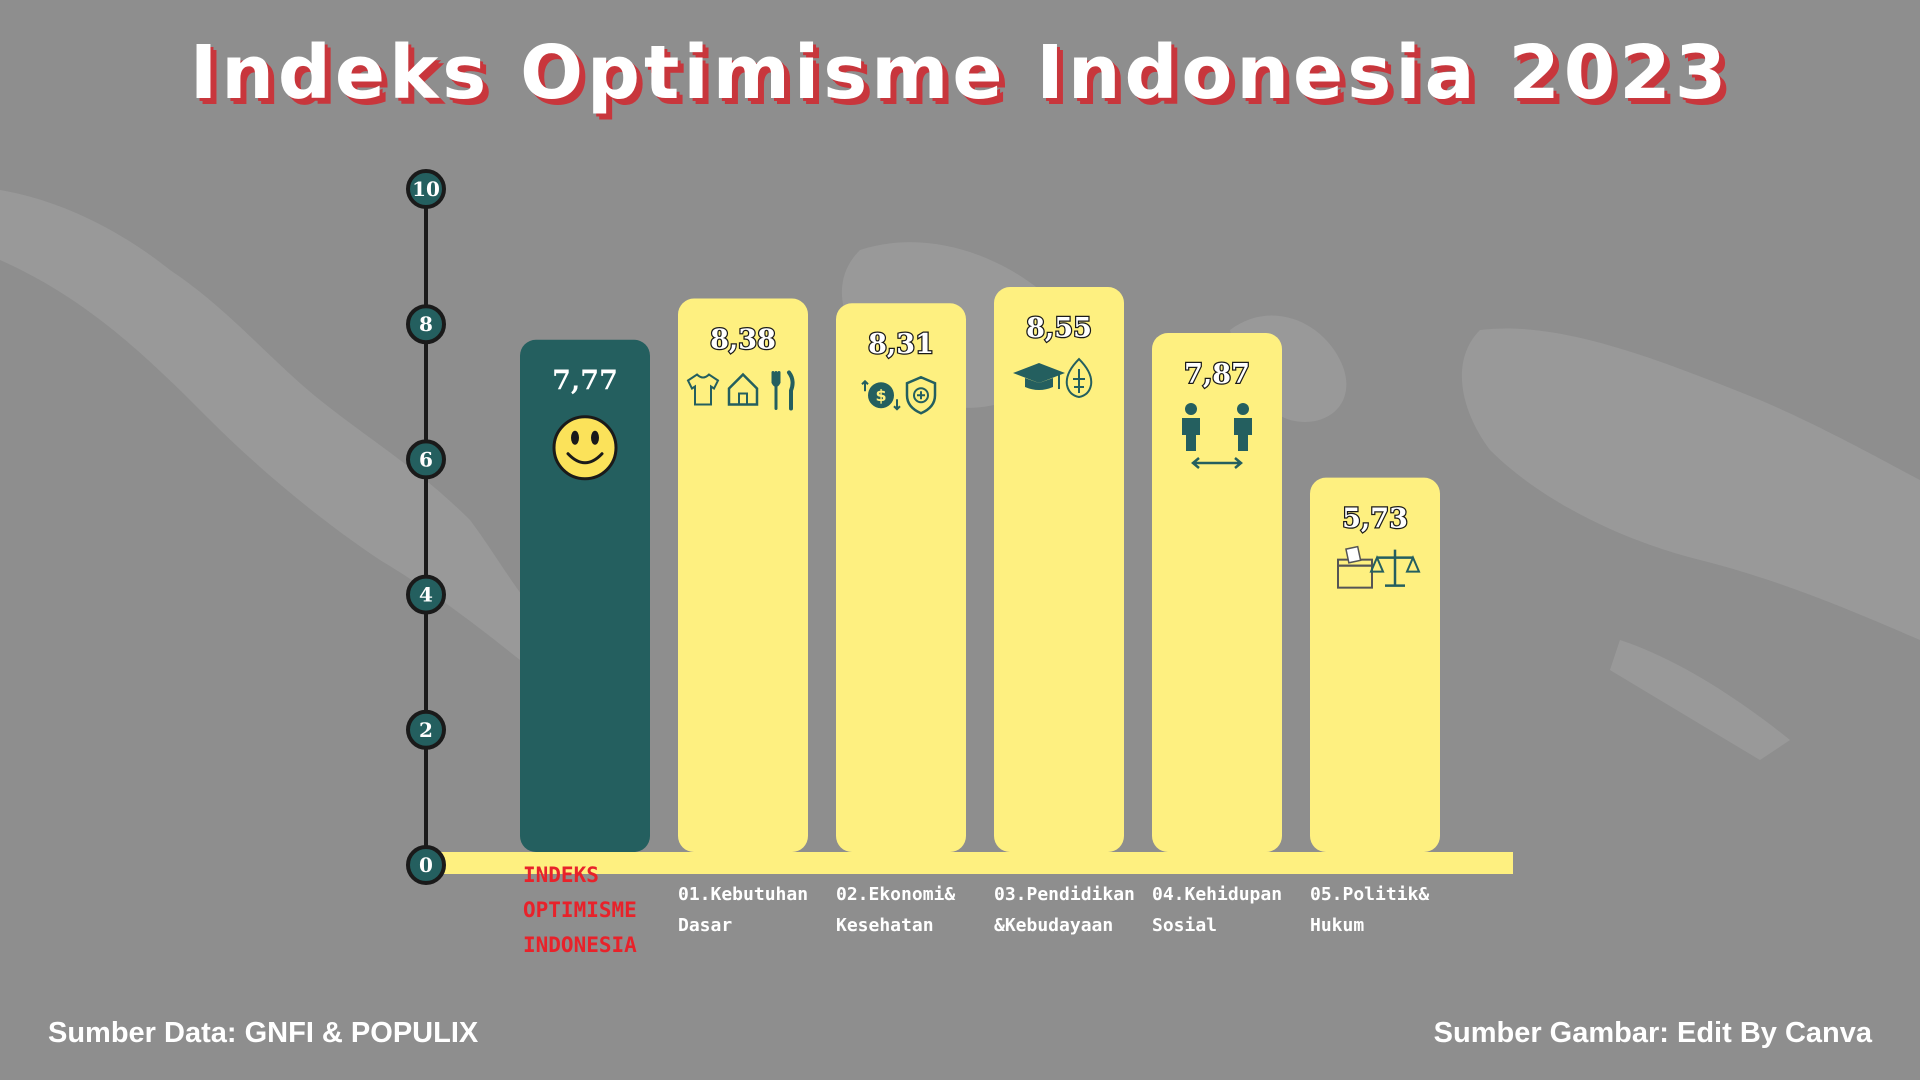 The height and width of the screenshot is (1080, 1920). I want to click on value-label: 8,55, so click(1059, 328).